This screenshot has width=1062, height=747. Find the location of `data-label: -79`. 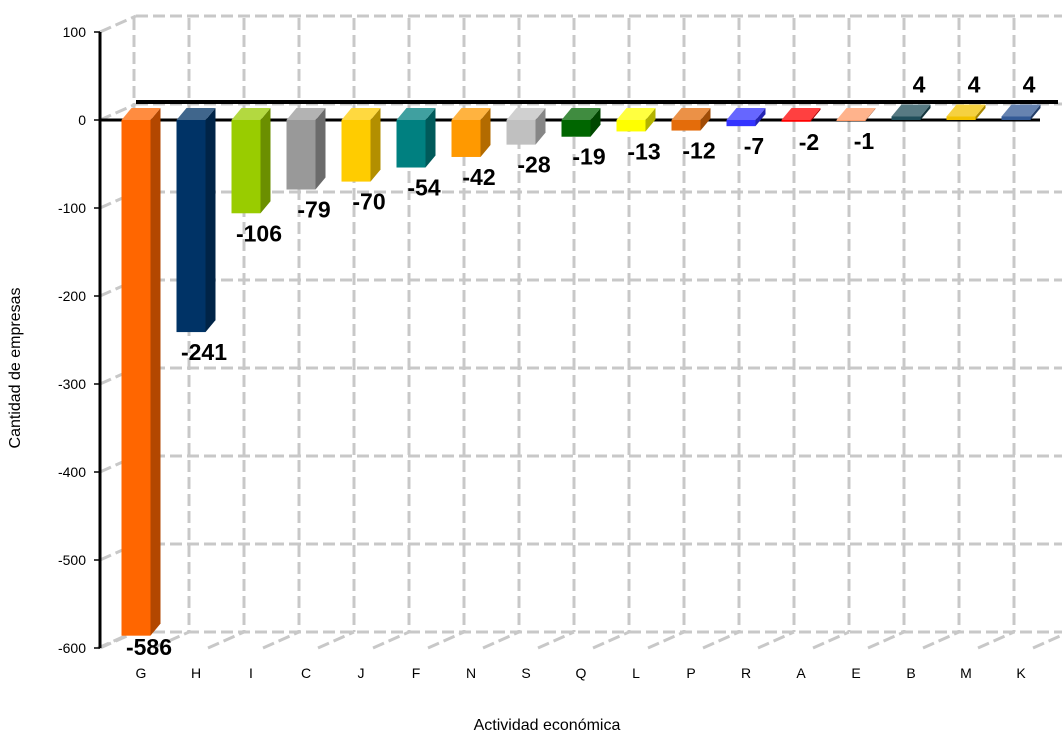

data-label: -79 is located at coordinates (313, 210).